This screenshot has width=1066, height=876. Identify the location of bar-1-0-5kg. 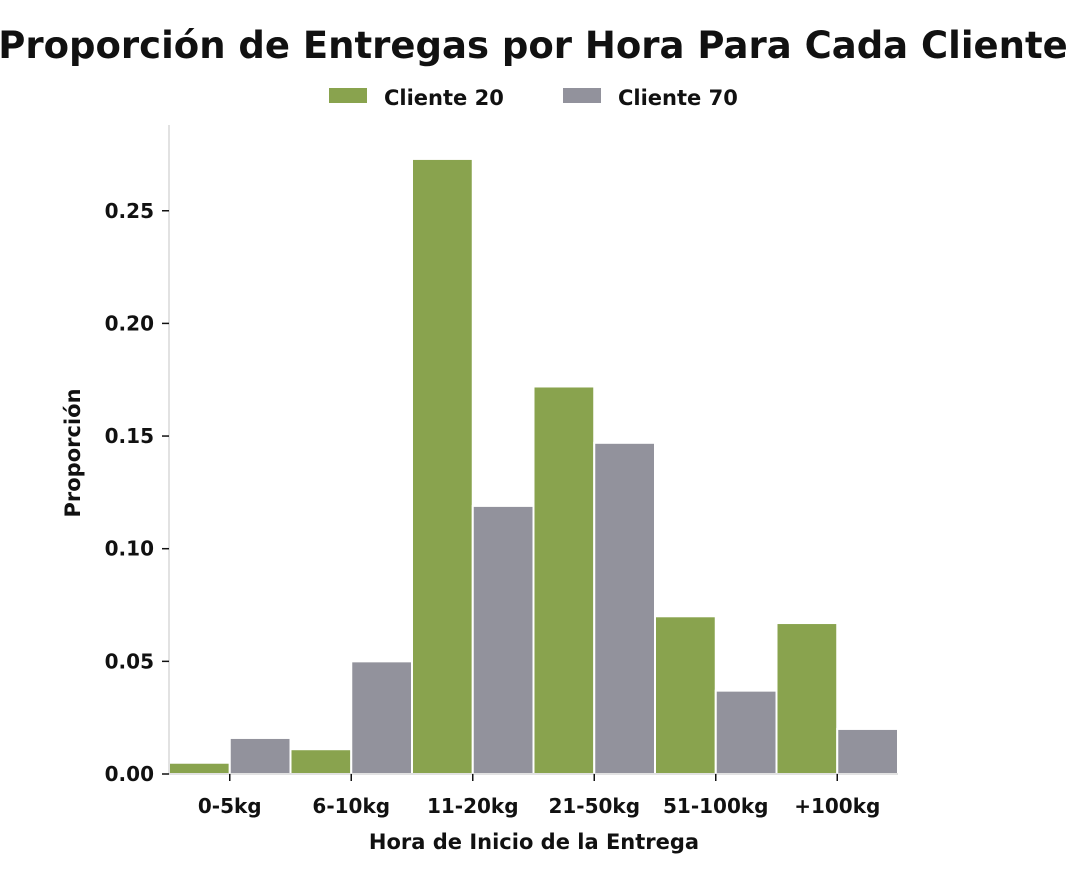
(199, 768).